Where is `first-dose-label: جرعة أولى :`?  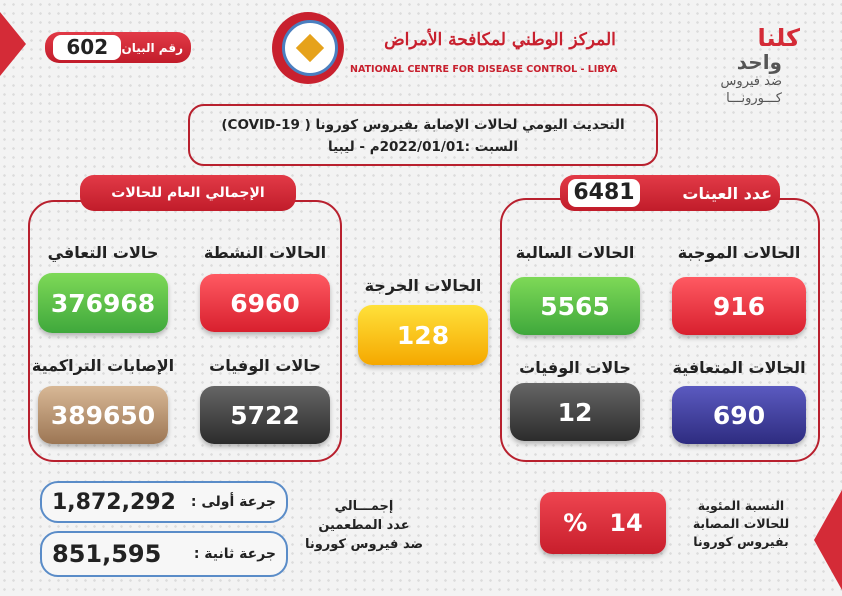 first-dose-label: جرعة أولى : is located at coordinates (233, 502).